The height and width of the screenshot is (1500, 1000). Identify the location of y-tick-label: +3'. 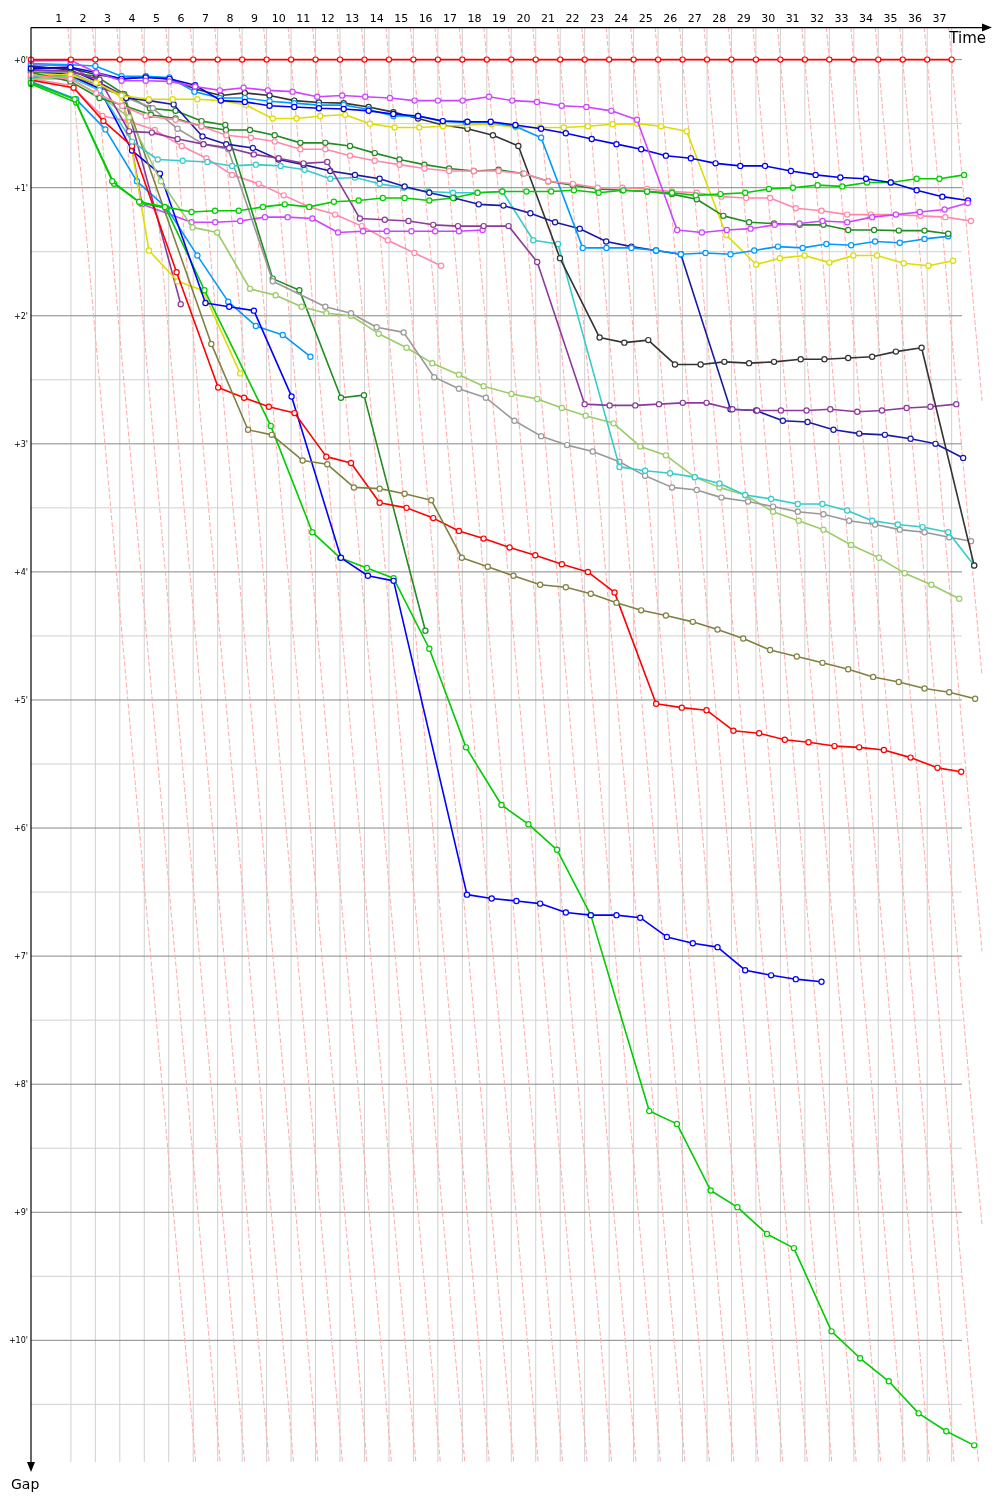
(21, 444).